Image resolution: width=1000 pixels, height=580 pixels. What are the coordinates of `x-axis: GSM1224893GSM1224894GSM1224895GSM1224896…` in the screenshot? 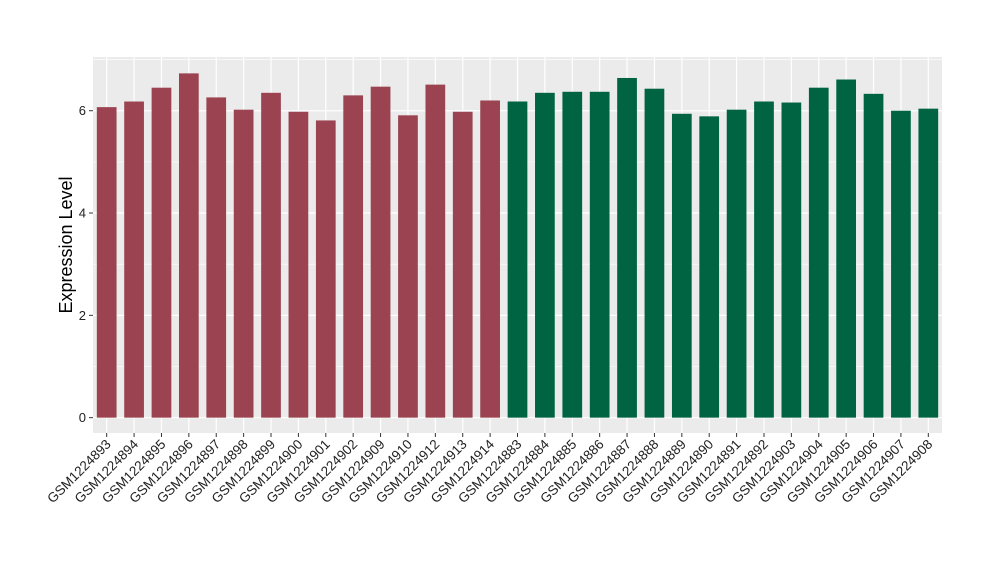 It's located at (489, 469).